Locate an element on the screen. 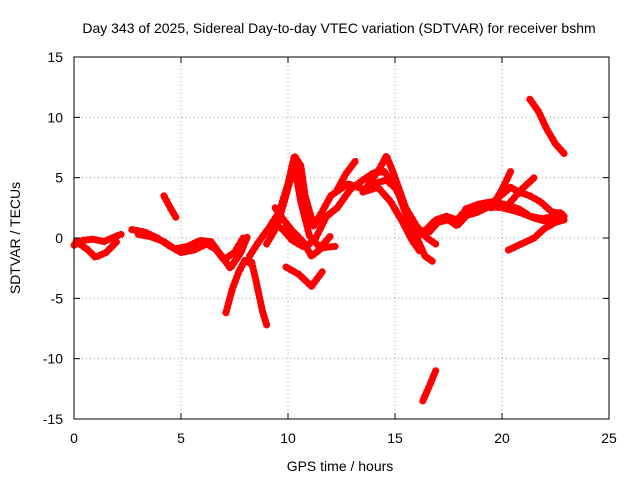 This screenshot has height=480, width=640. y-tick-label: 10 is located at coordinates (55, 117).